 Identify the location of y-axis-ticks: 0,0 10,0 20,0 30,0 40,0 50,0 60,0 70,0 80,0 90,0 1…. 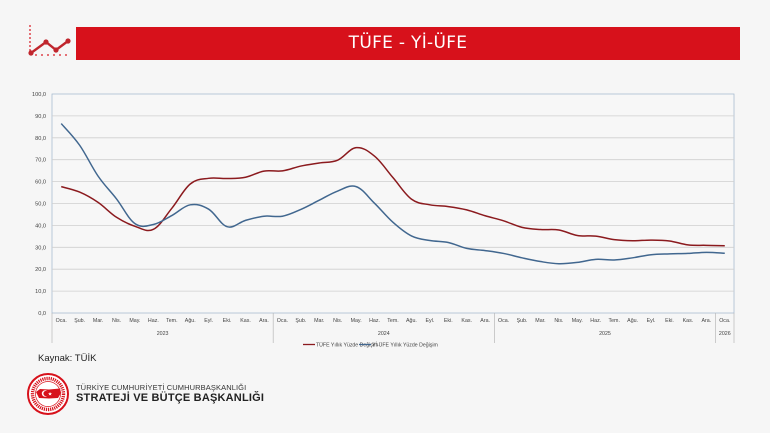
(39, 204).